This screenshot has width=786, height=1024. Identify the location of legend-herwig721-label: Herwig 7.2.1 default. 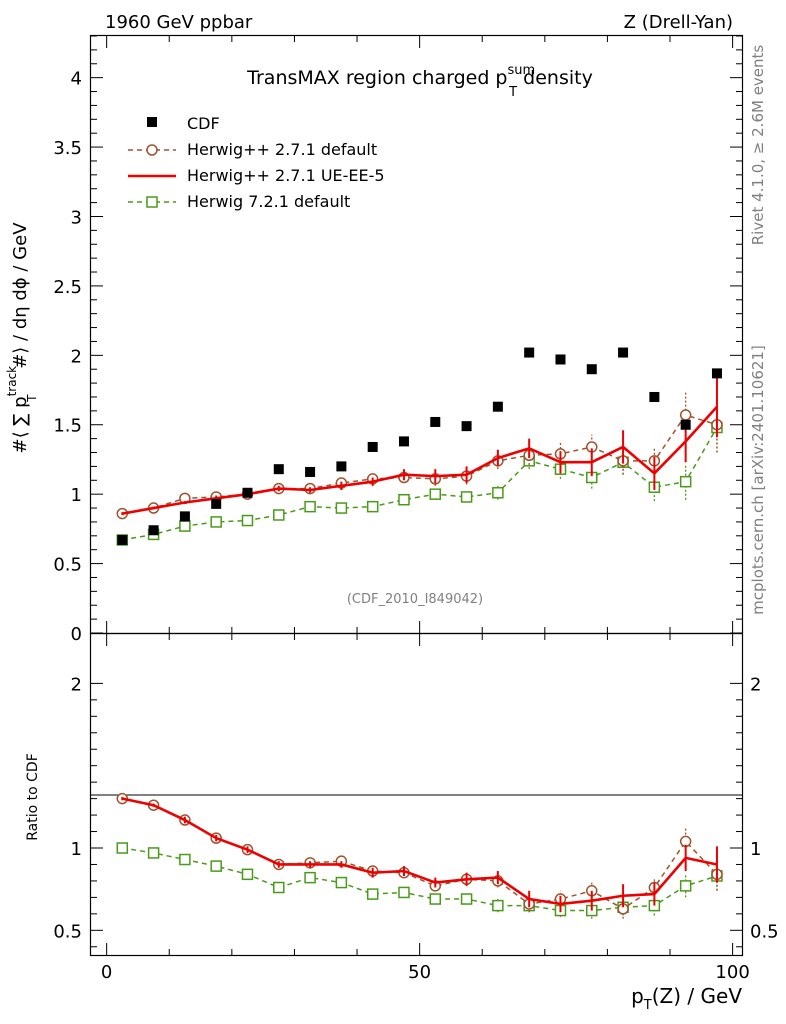
(268, 201).